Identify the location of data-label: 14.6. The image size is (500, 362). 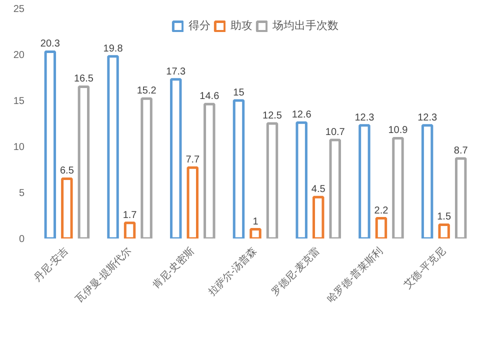
(210, 96).